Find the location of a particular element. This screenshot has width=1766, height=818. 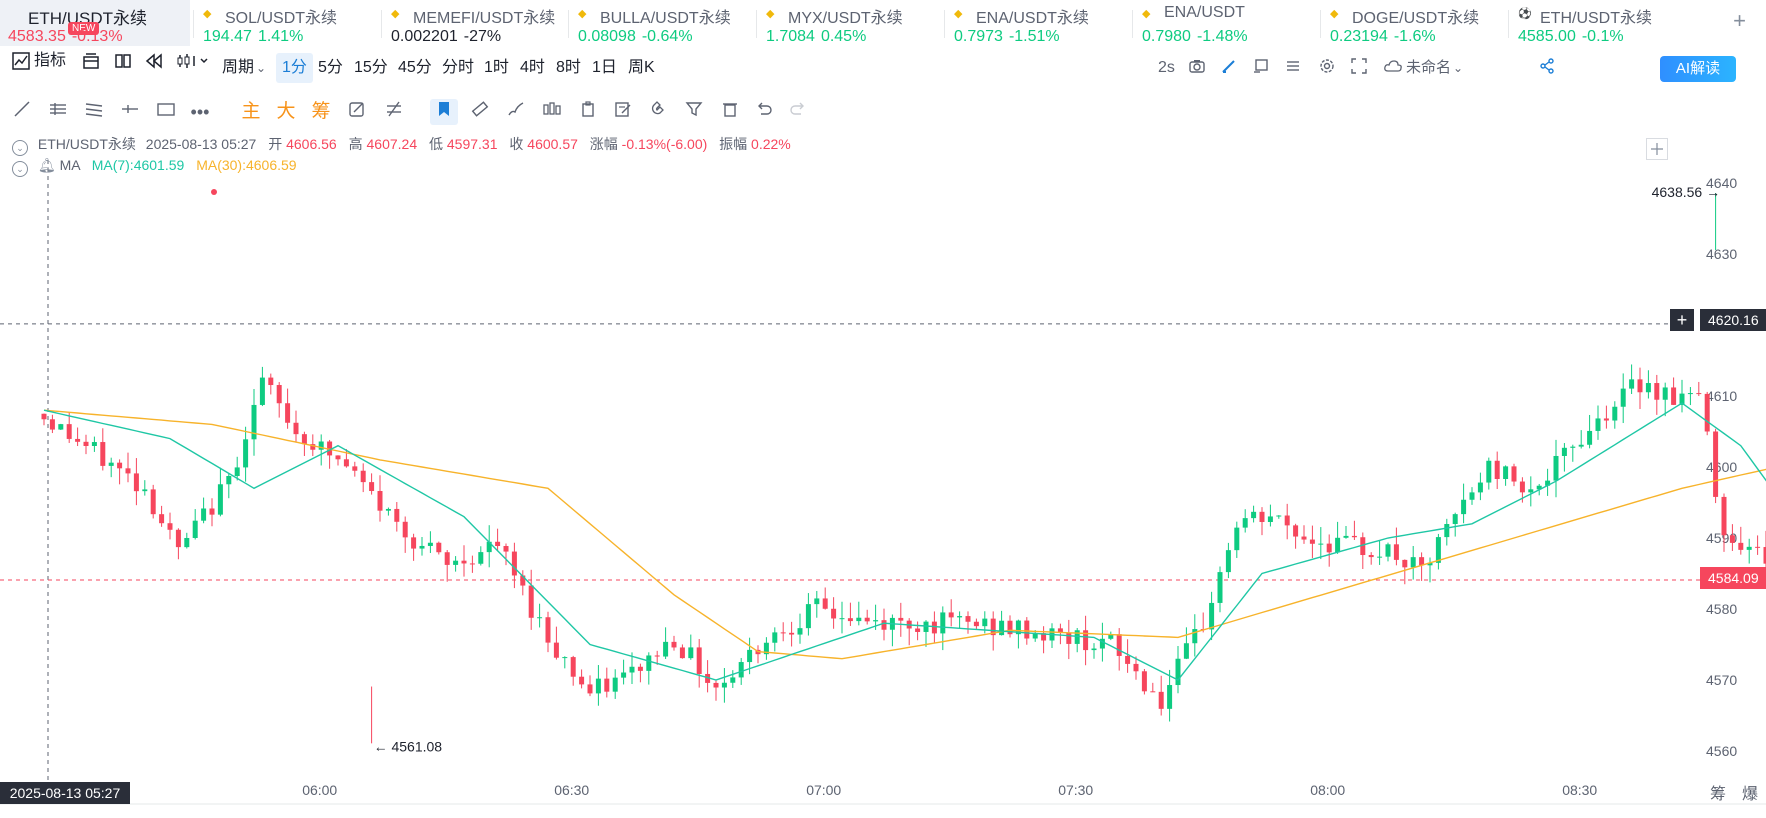

interval-8: 8时 is located at coordinates (568, 67).